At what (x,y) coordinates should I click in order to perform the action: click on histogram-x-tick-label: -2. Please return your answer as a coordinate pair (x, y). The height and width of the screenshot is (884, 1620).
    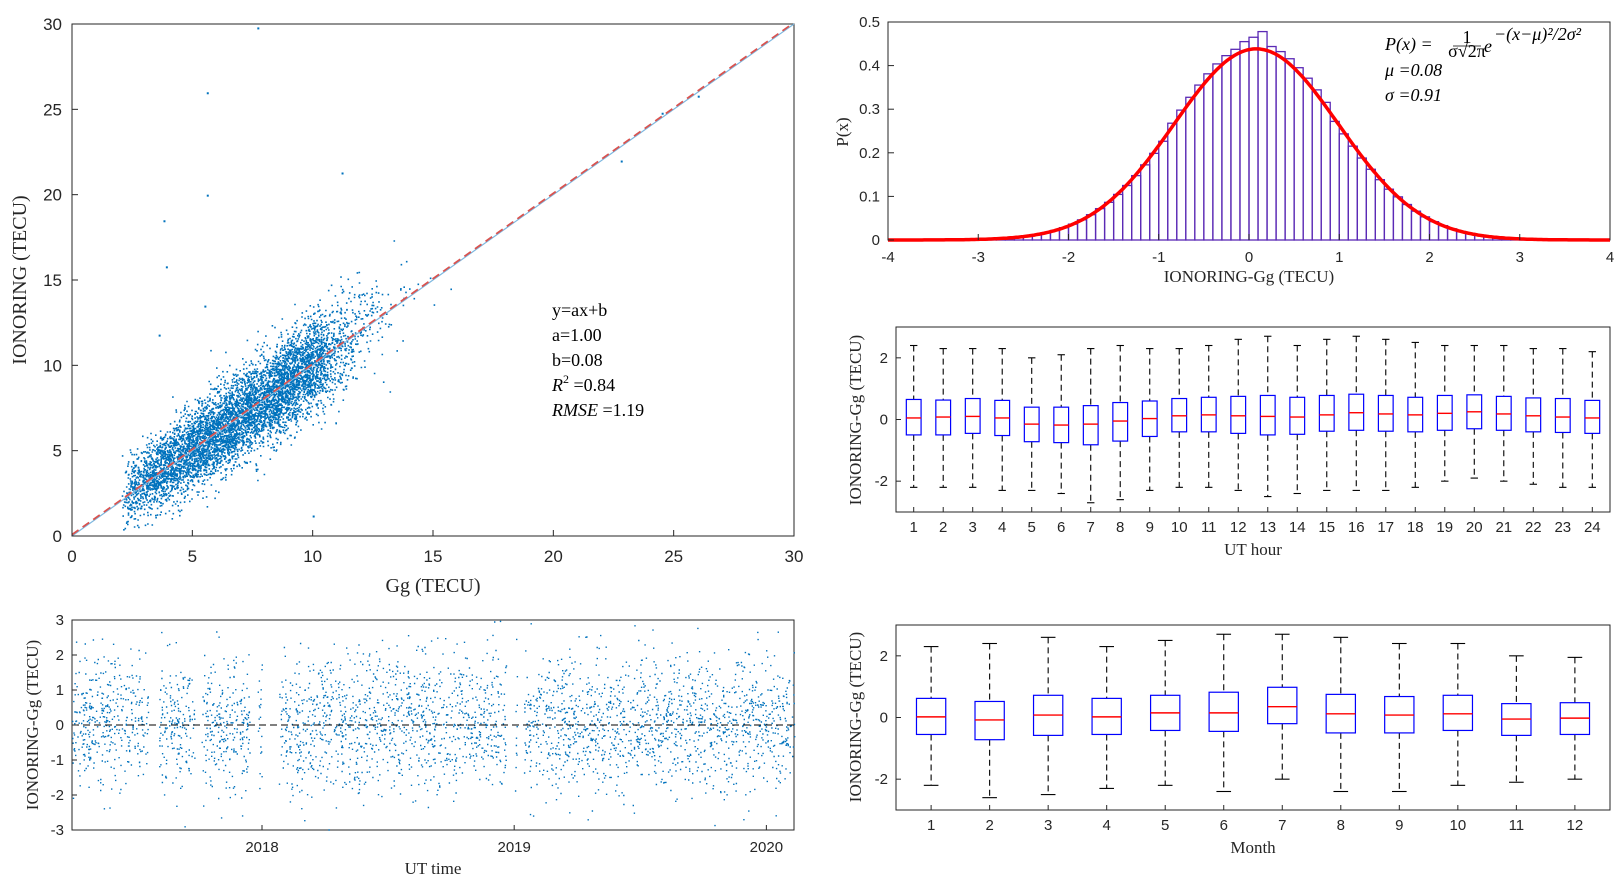
    Looking at the image, I should click on (1068, 257).